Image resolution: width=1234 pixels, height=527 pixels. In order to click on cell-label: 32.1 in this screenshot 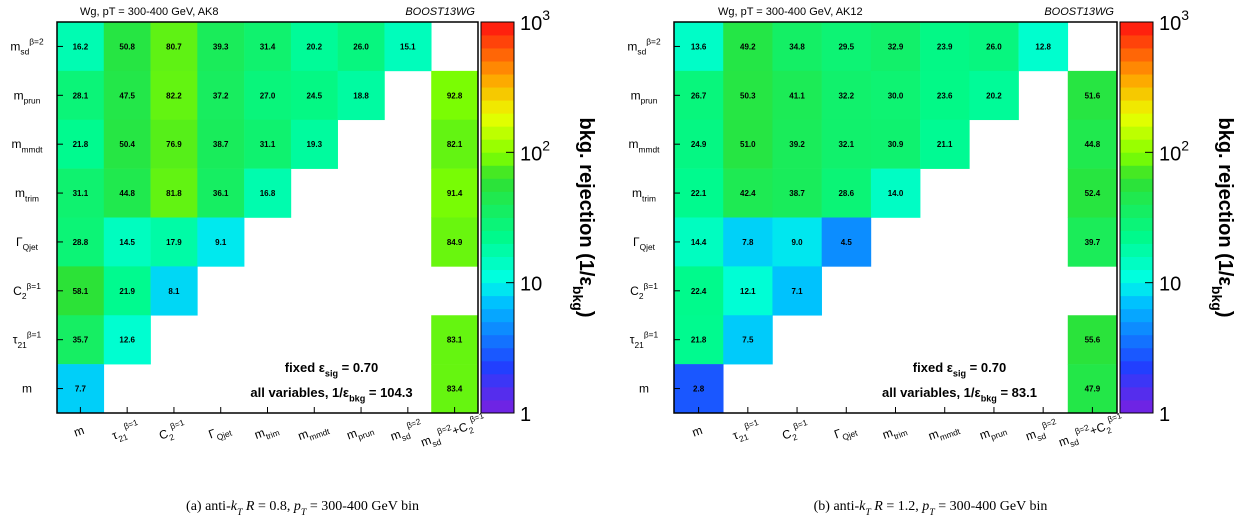, I will do `click(846, 144)`.